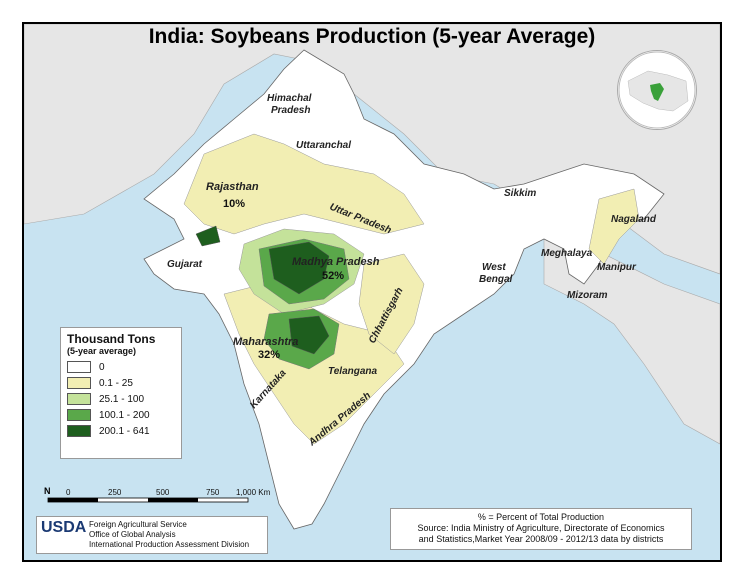 The width and height of the screenshot is (744, 584). What do you see at coordinates (102, 351) in the screenshot?
I see `legend-subtitle: (5-year average)` at bounding box center [102, 351].